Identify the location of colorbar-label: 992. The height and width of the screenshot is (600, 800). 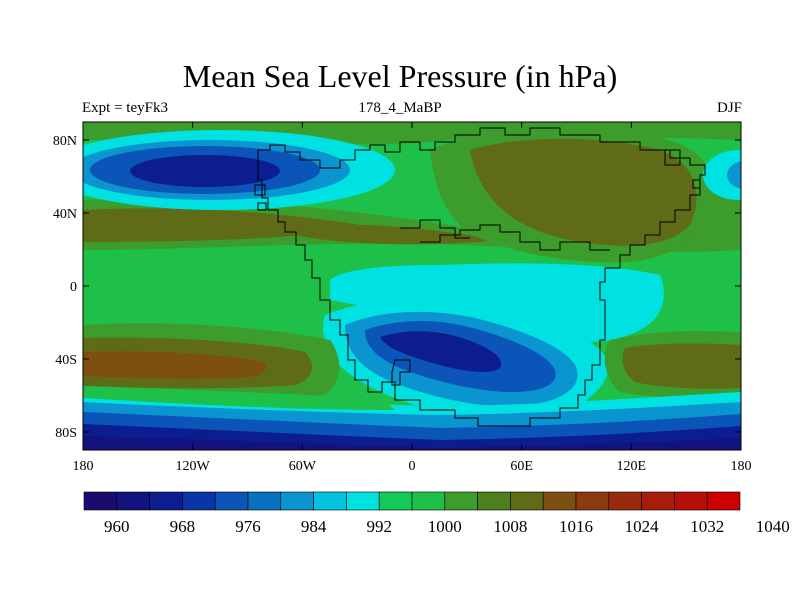
(379, 526).